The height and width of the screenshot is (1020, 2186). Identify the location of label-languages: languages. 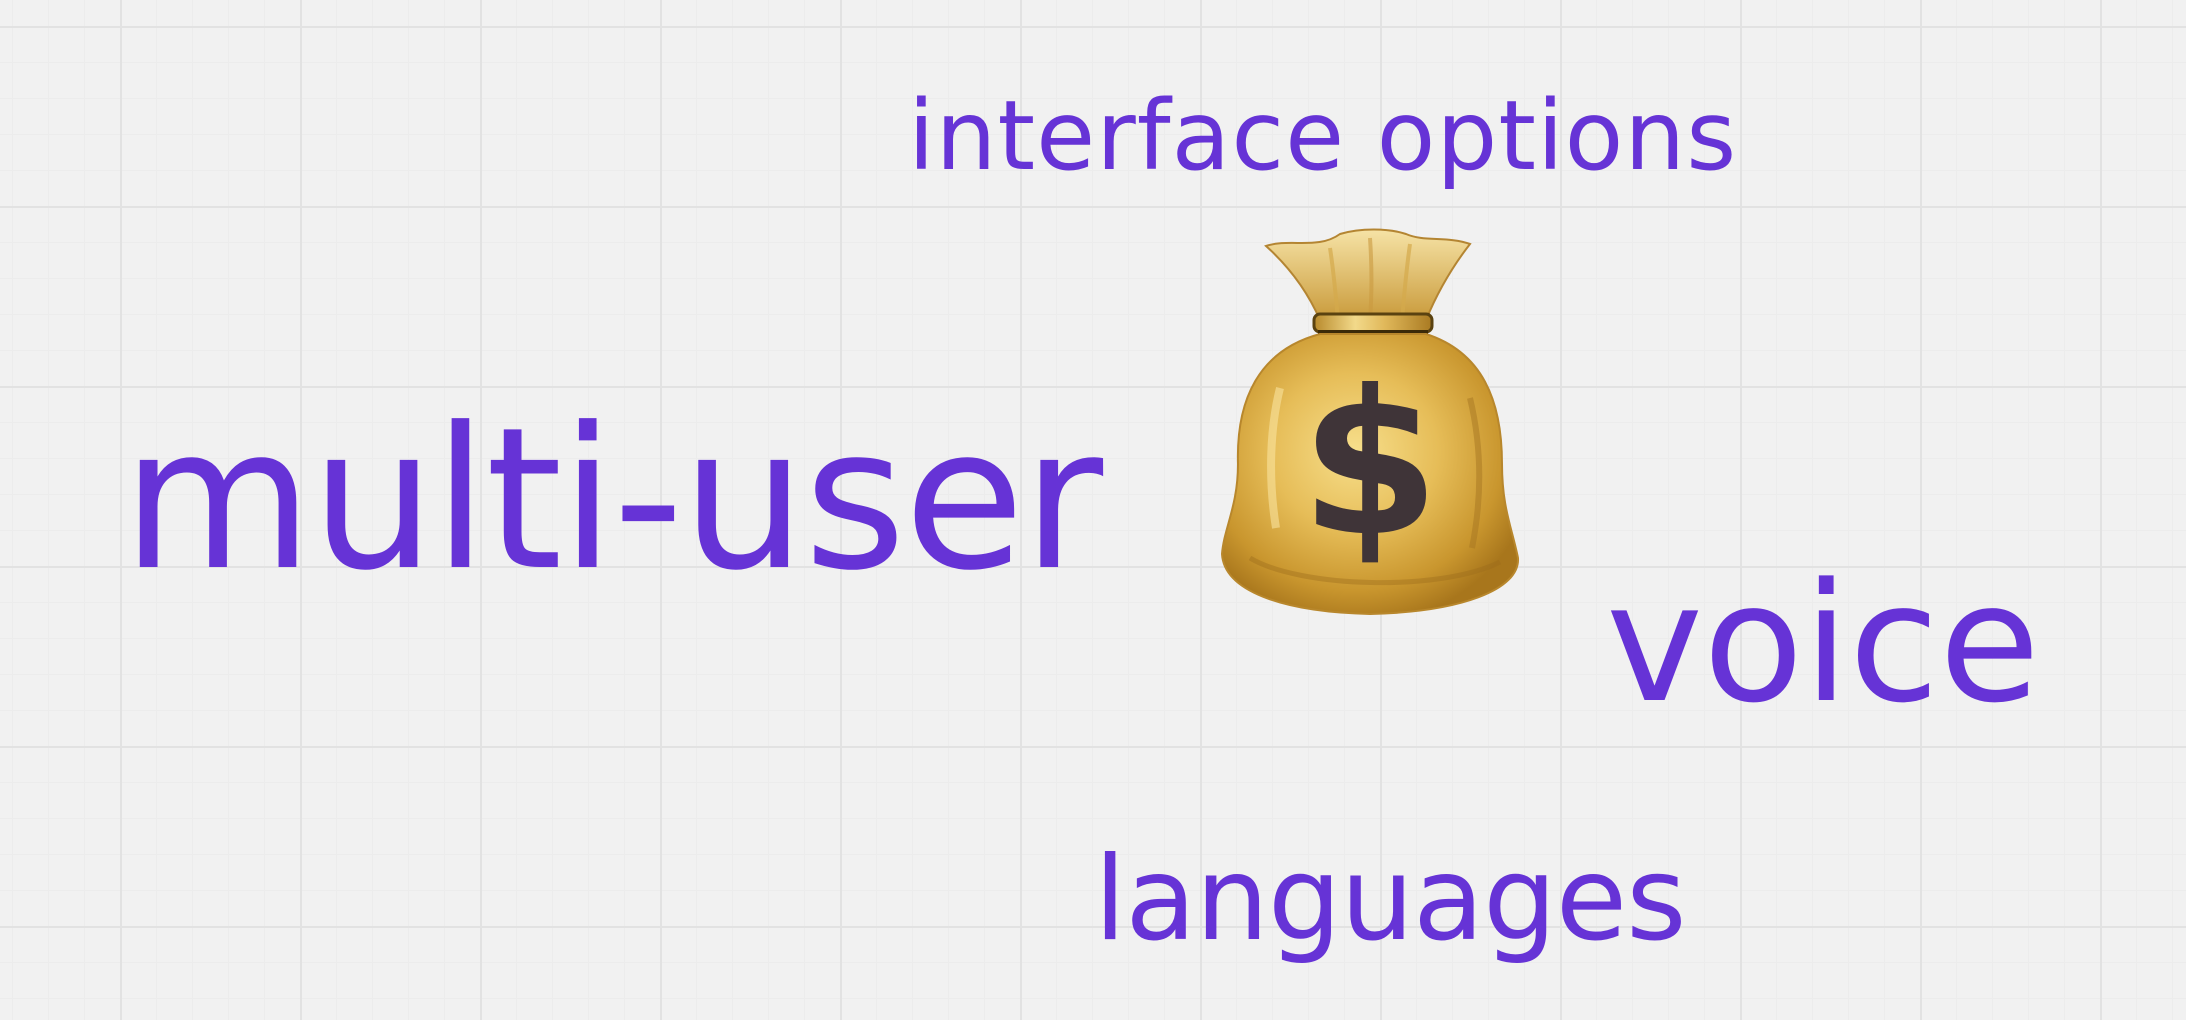
(1390, 899).